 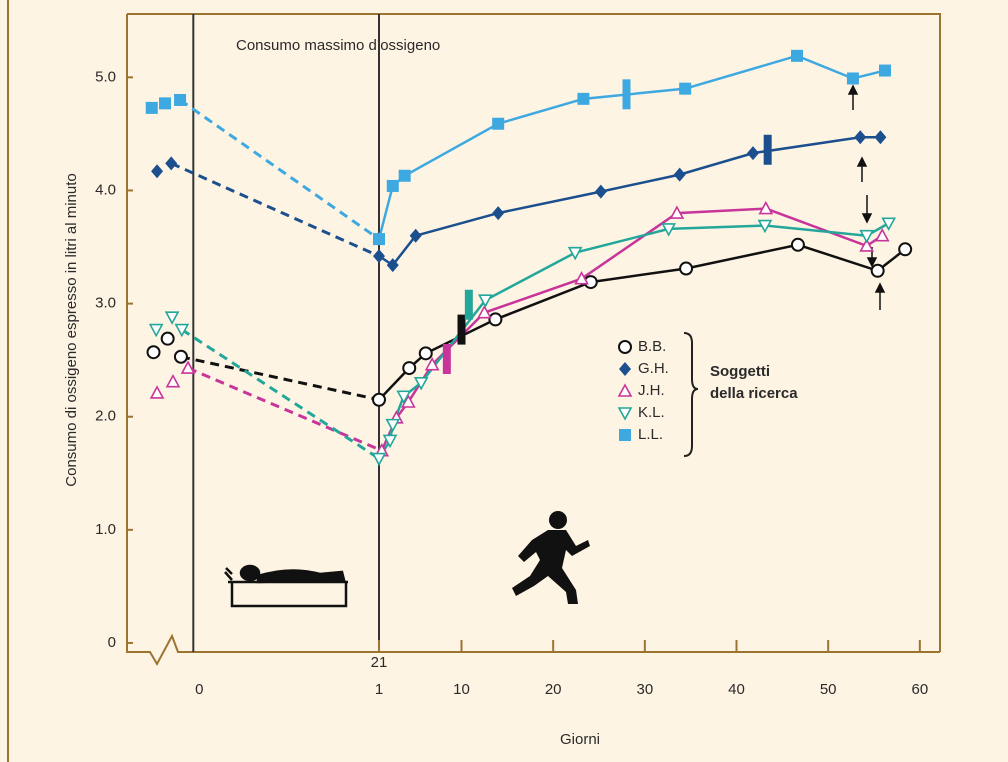 What do you see at coordinates (379, 689) in the screenshot?
I see `x-tick-label: 1` at bounding box center [379, 689].